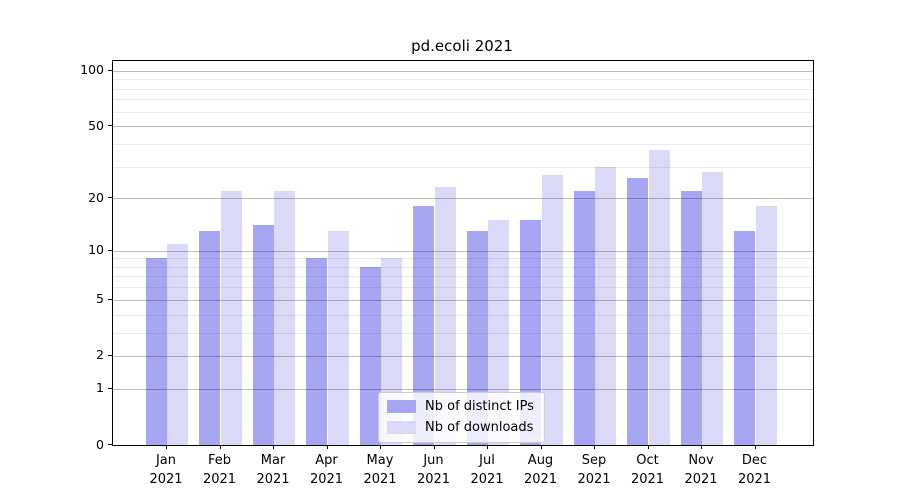 The width and height of the screenshot is (900, 500). What do you see at coordinates (594, 470) in the screenshot?
I see `x-tick-label-sep: Sep 2021` at bounding box center [594, 470].